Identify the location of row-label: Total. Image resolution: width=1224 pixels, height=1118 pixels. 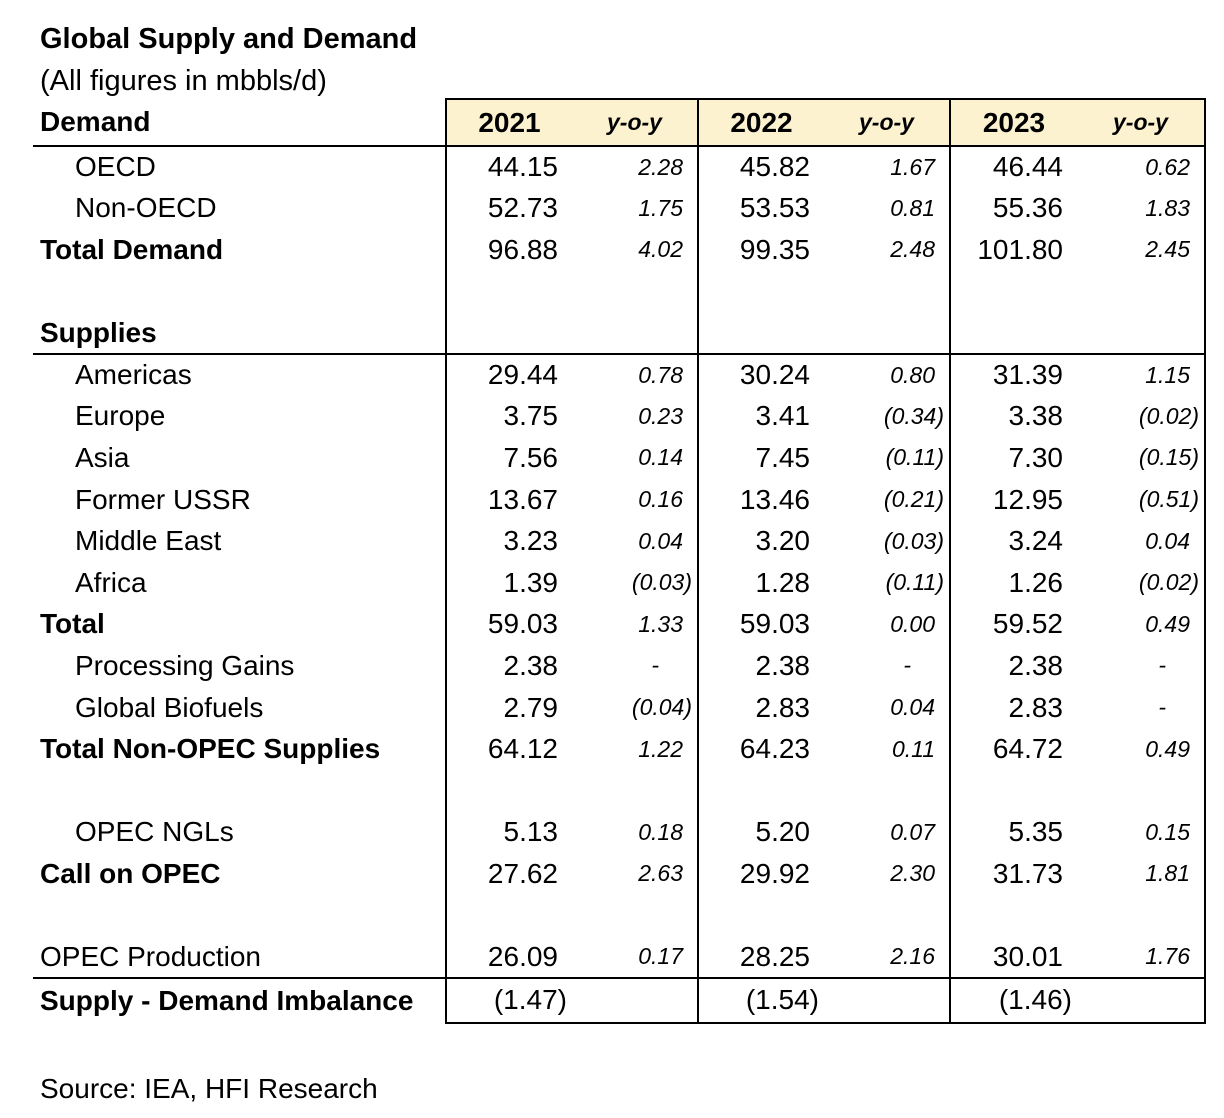
(72, 624).